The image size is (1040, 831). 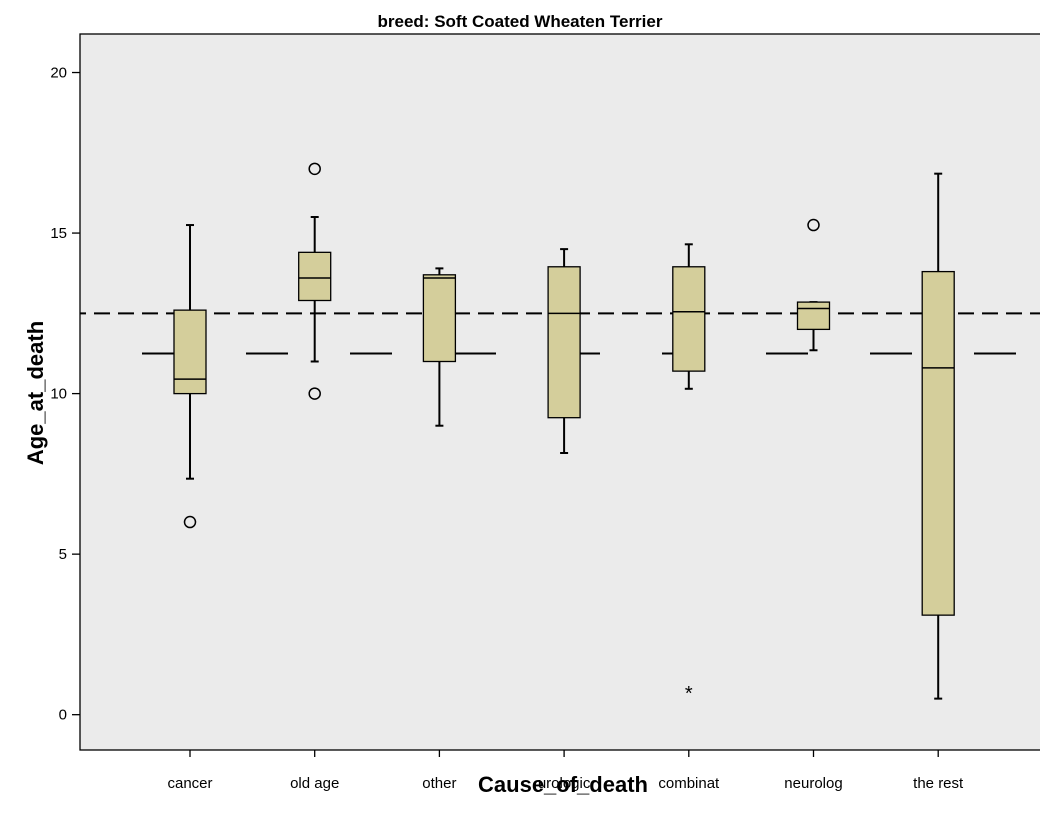 What do you see at coordinates (813, 285) in the screenshot?
I see `box-neurolog` at bounding box center [813, 285].